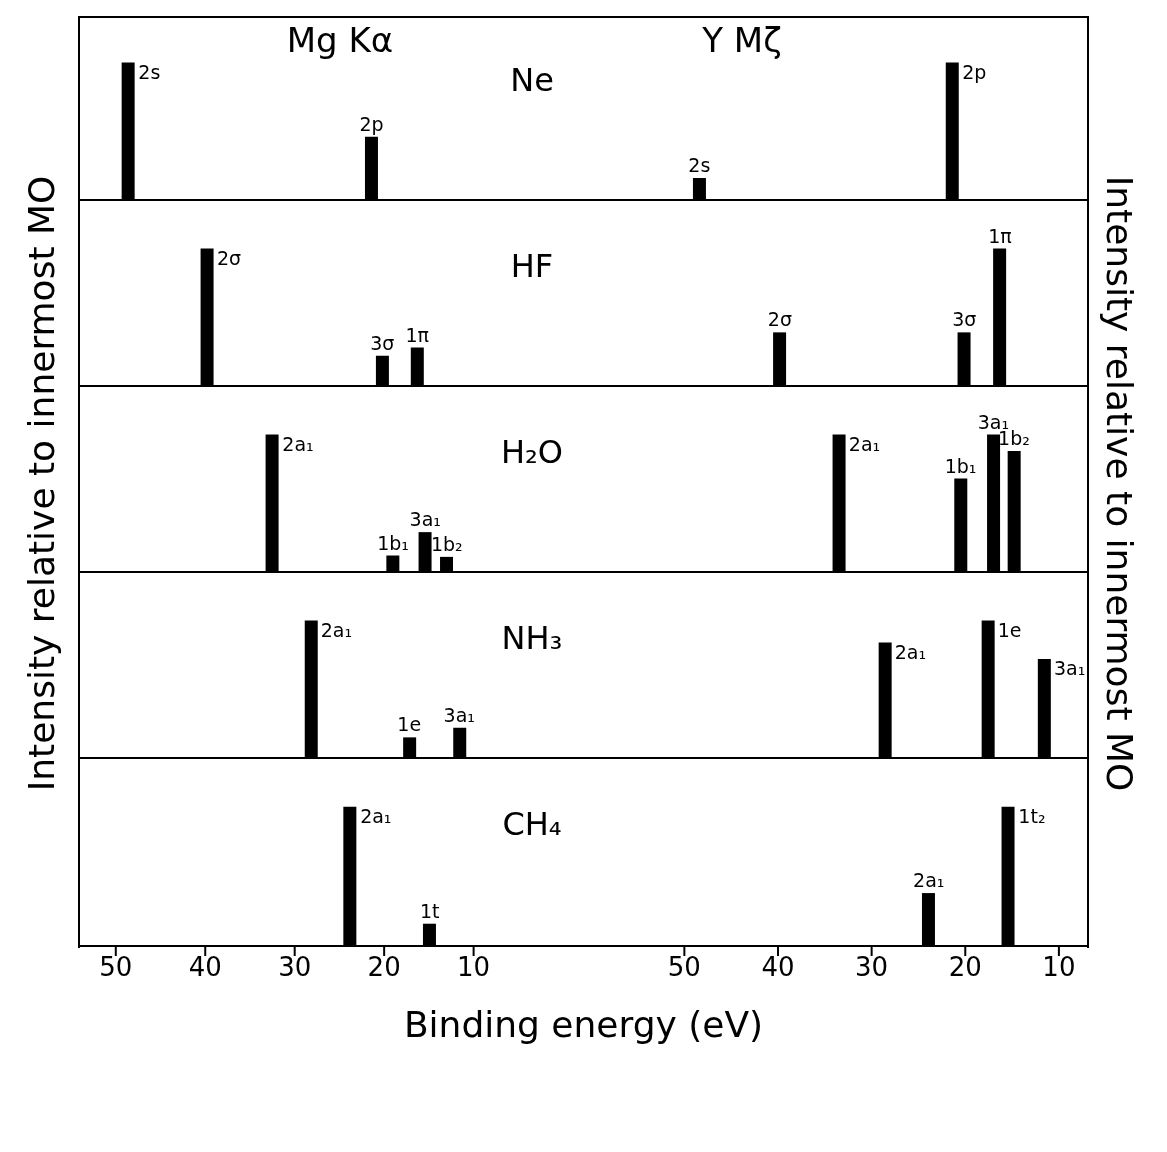 This screenshot has width=1167, height=1152. I want to click on annotation: 1t, so click(429, 910).